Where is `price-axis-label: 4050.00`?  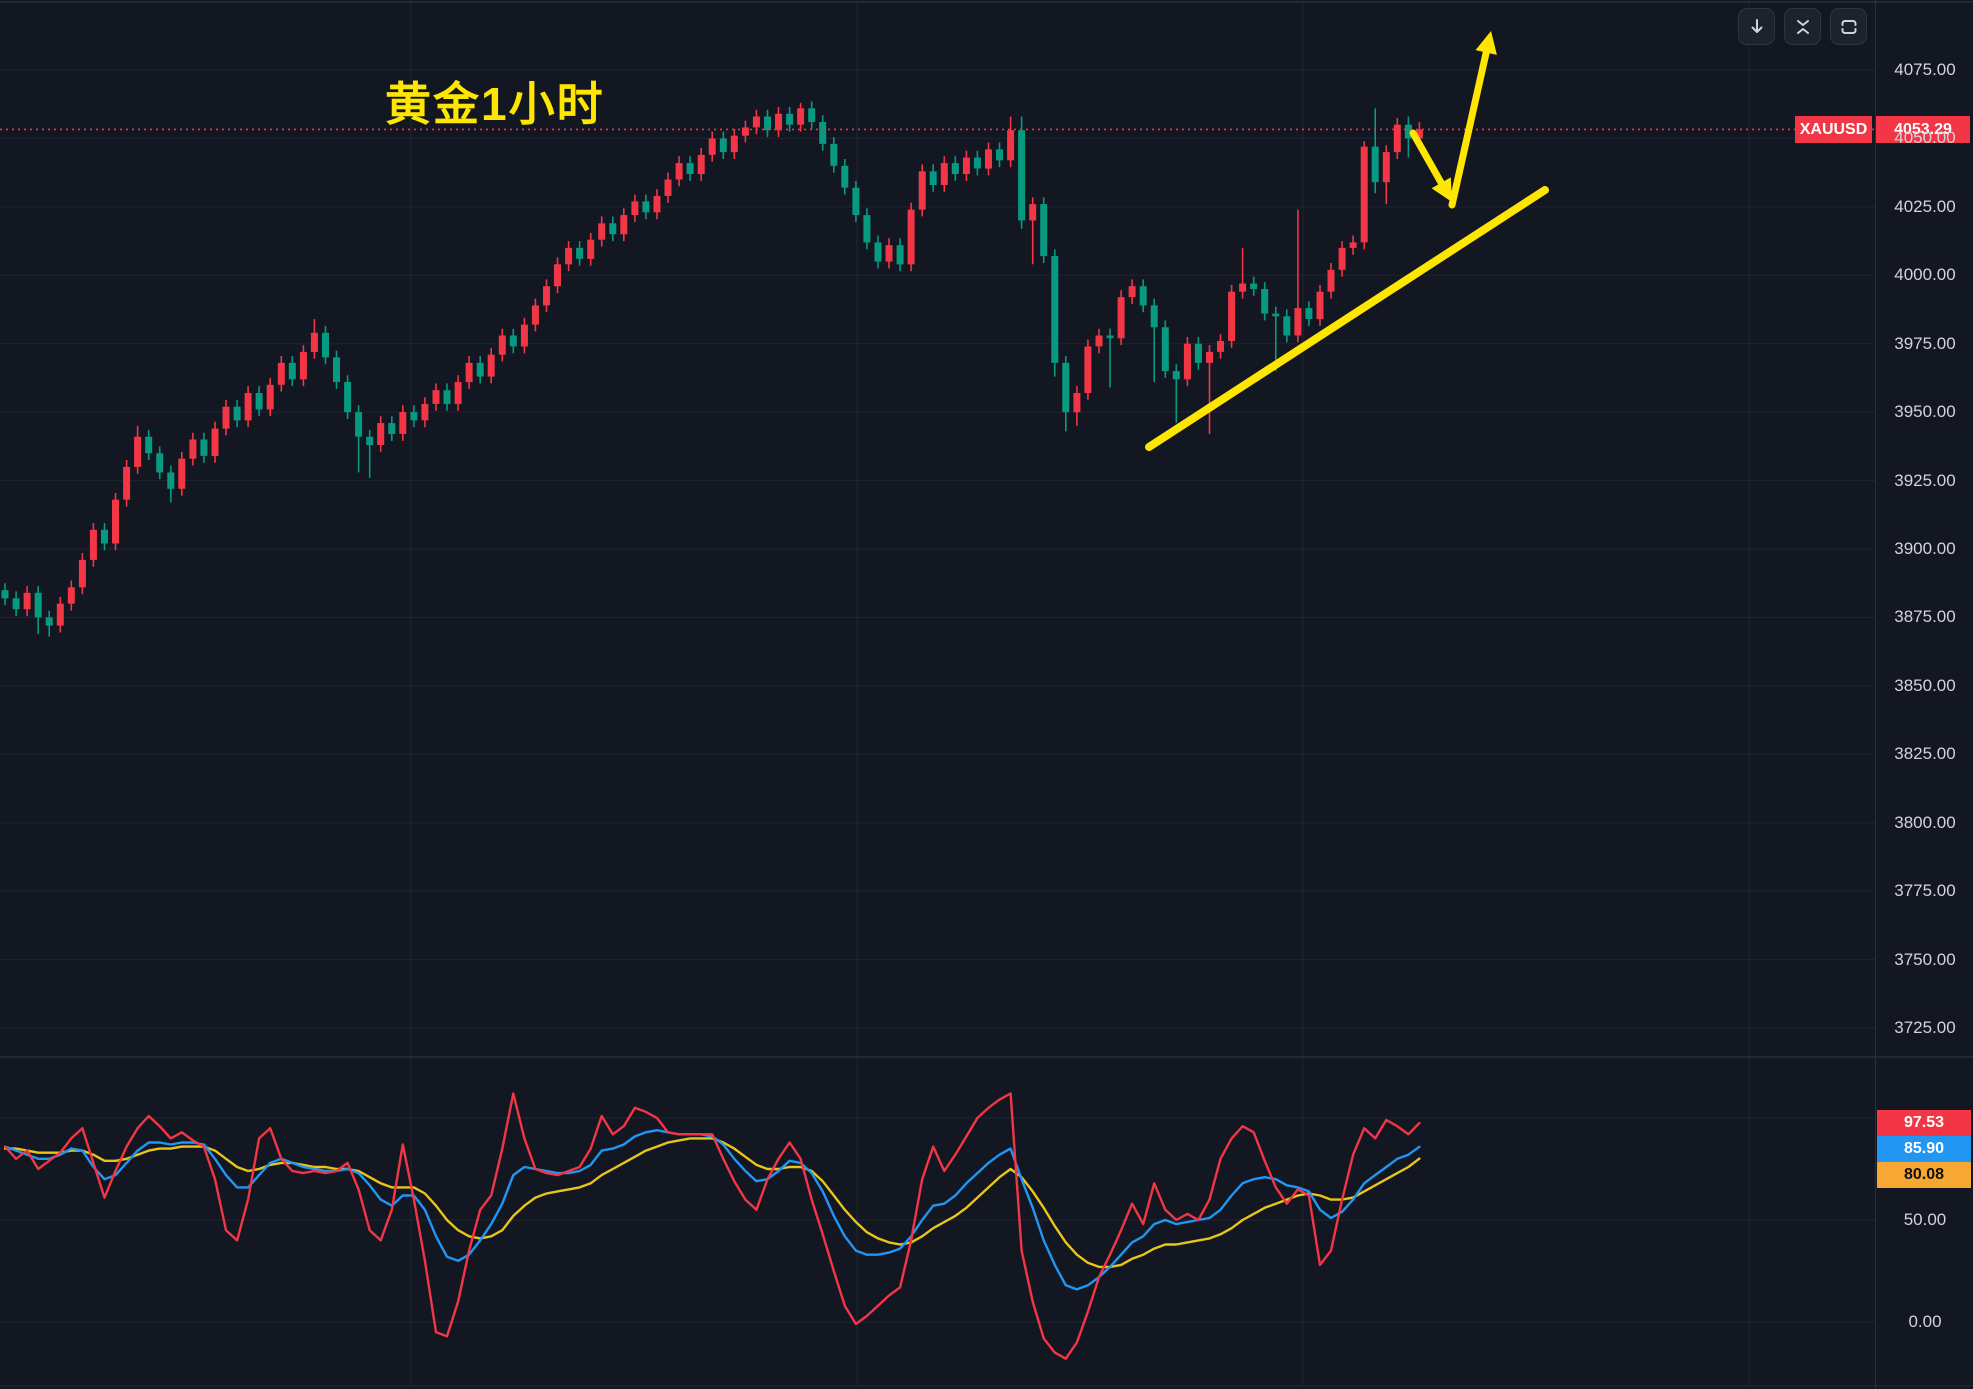
price-axis-label: 4050.00 is located at coordinates (1925, 138).